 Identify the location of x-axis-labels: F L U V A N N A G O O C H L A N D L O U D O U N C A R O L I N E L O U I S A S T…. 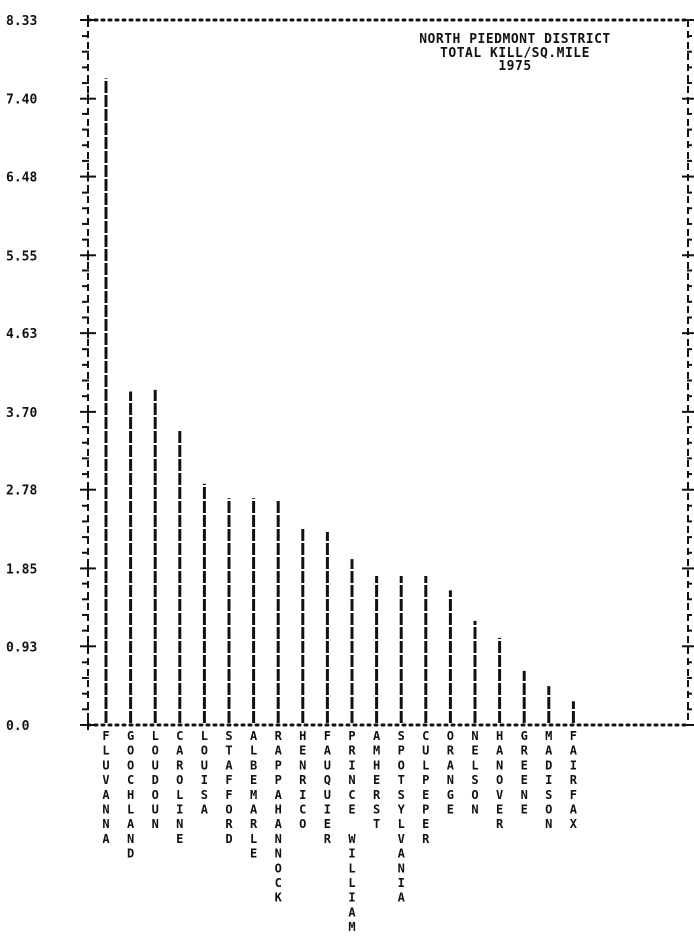
(339, 831).